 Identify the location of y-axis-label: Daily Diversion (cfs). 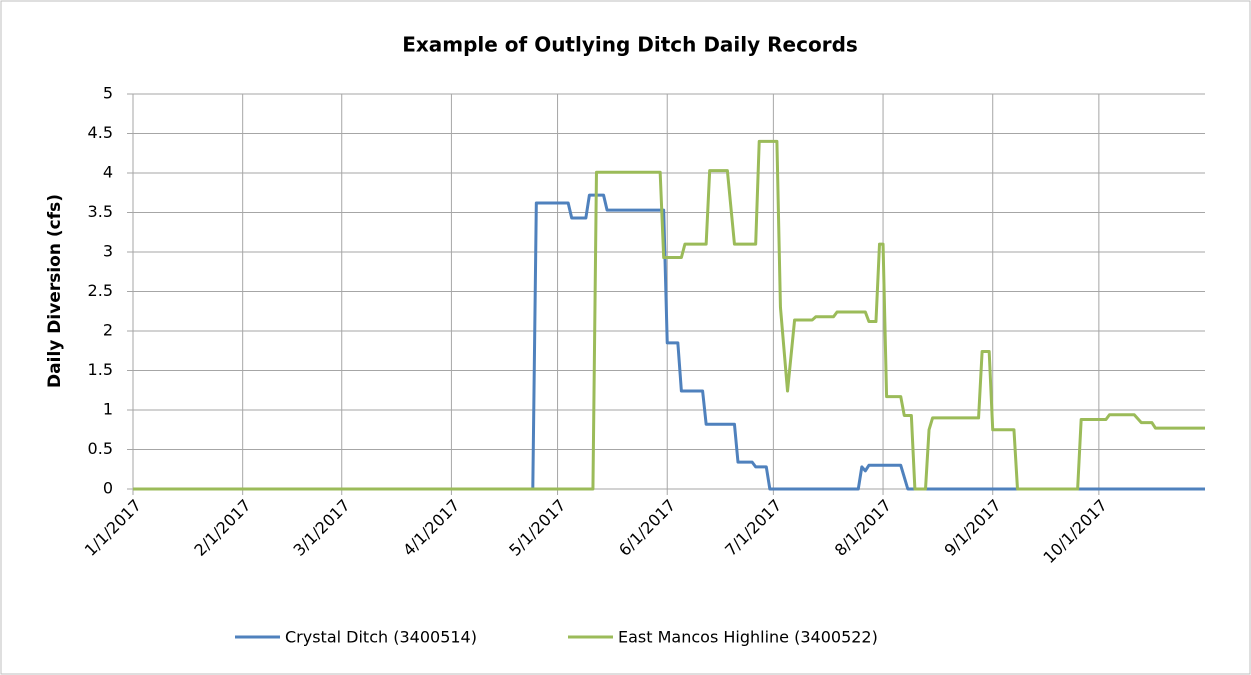
(55, 291).